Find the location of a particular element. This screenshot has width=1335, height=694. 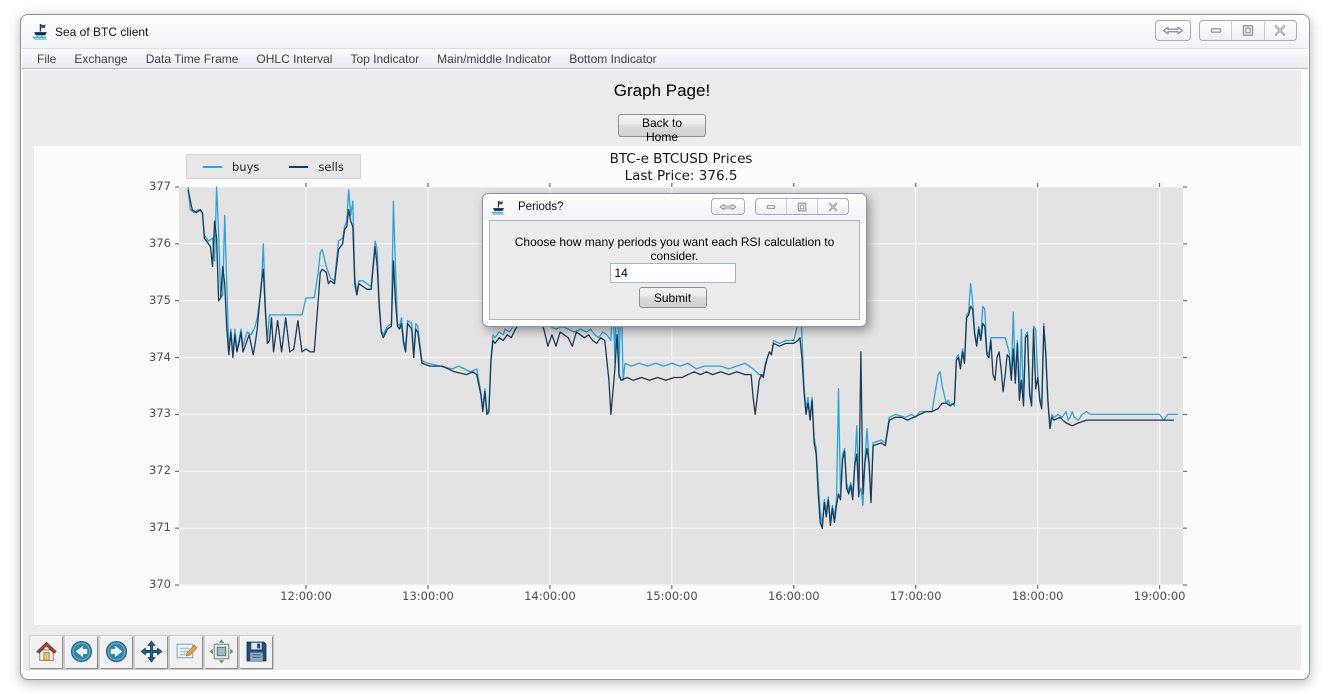

maximize-button is located at coordinates (1247, 30).